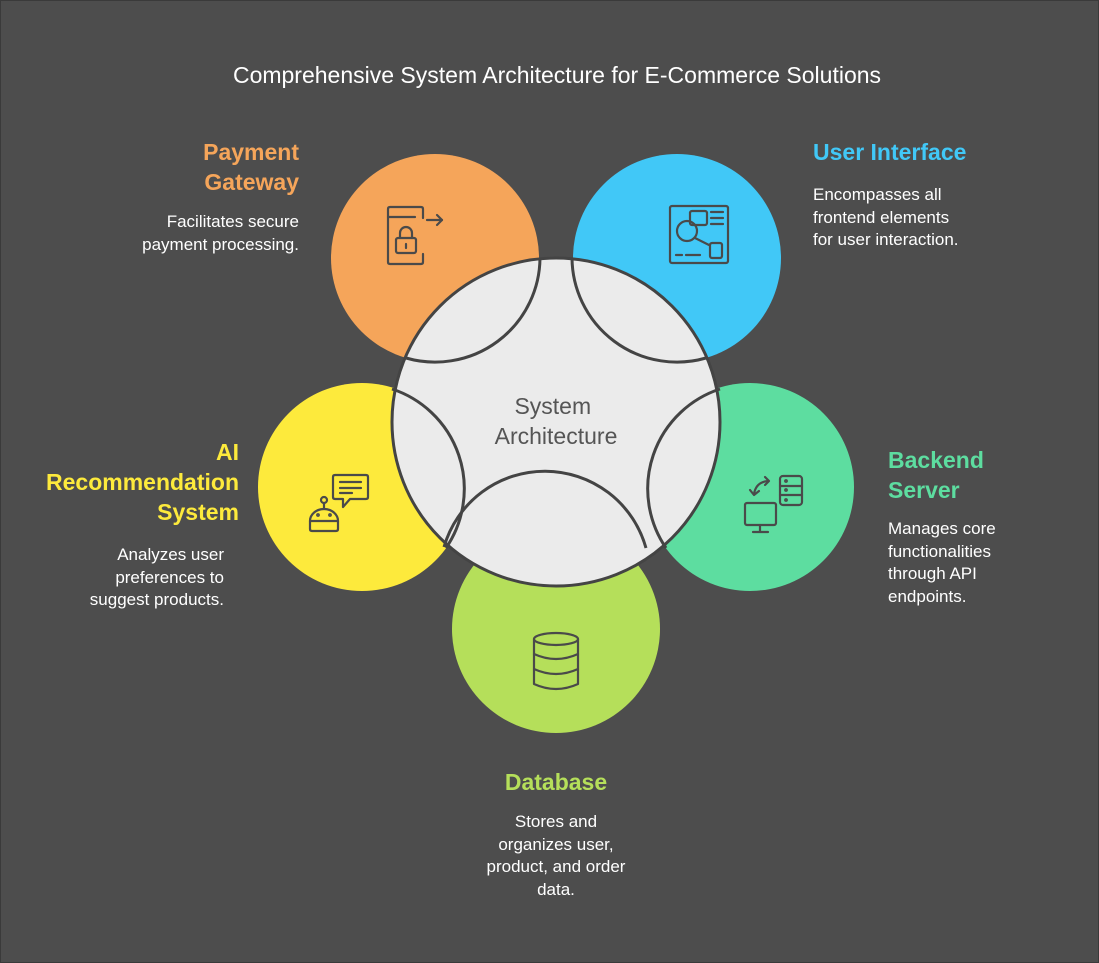 The height and width of the screenshot is (963, 1099). What do you see at coordinates (415, 235) in the screenshot?
I see `secure-payment-icon` at bounding box center [415, 235].